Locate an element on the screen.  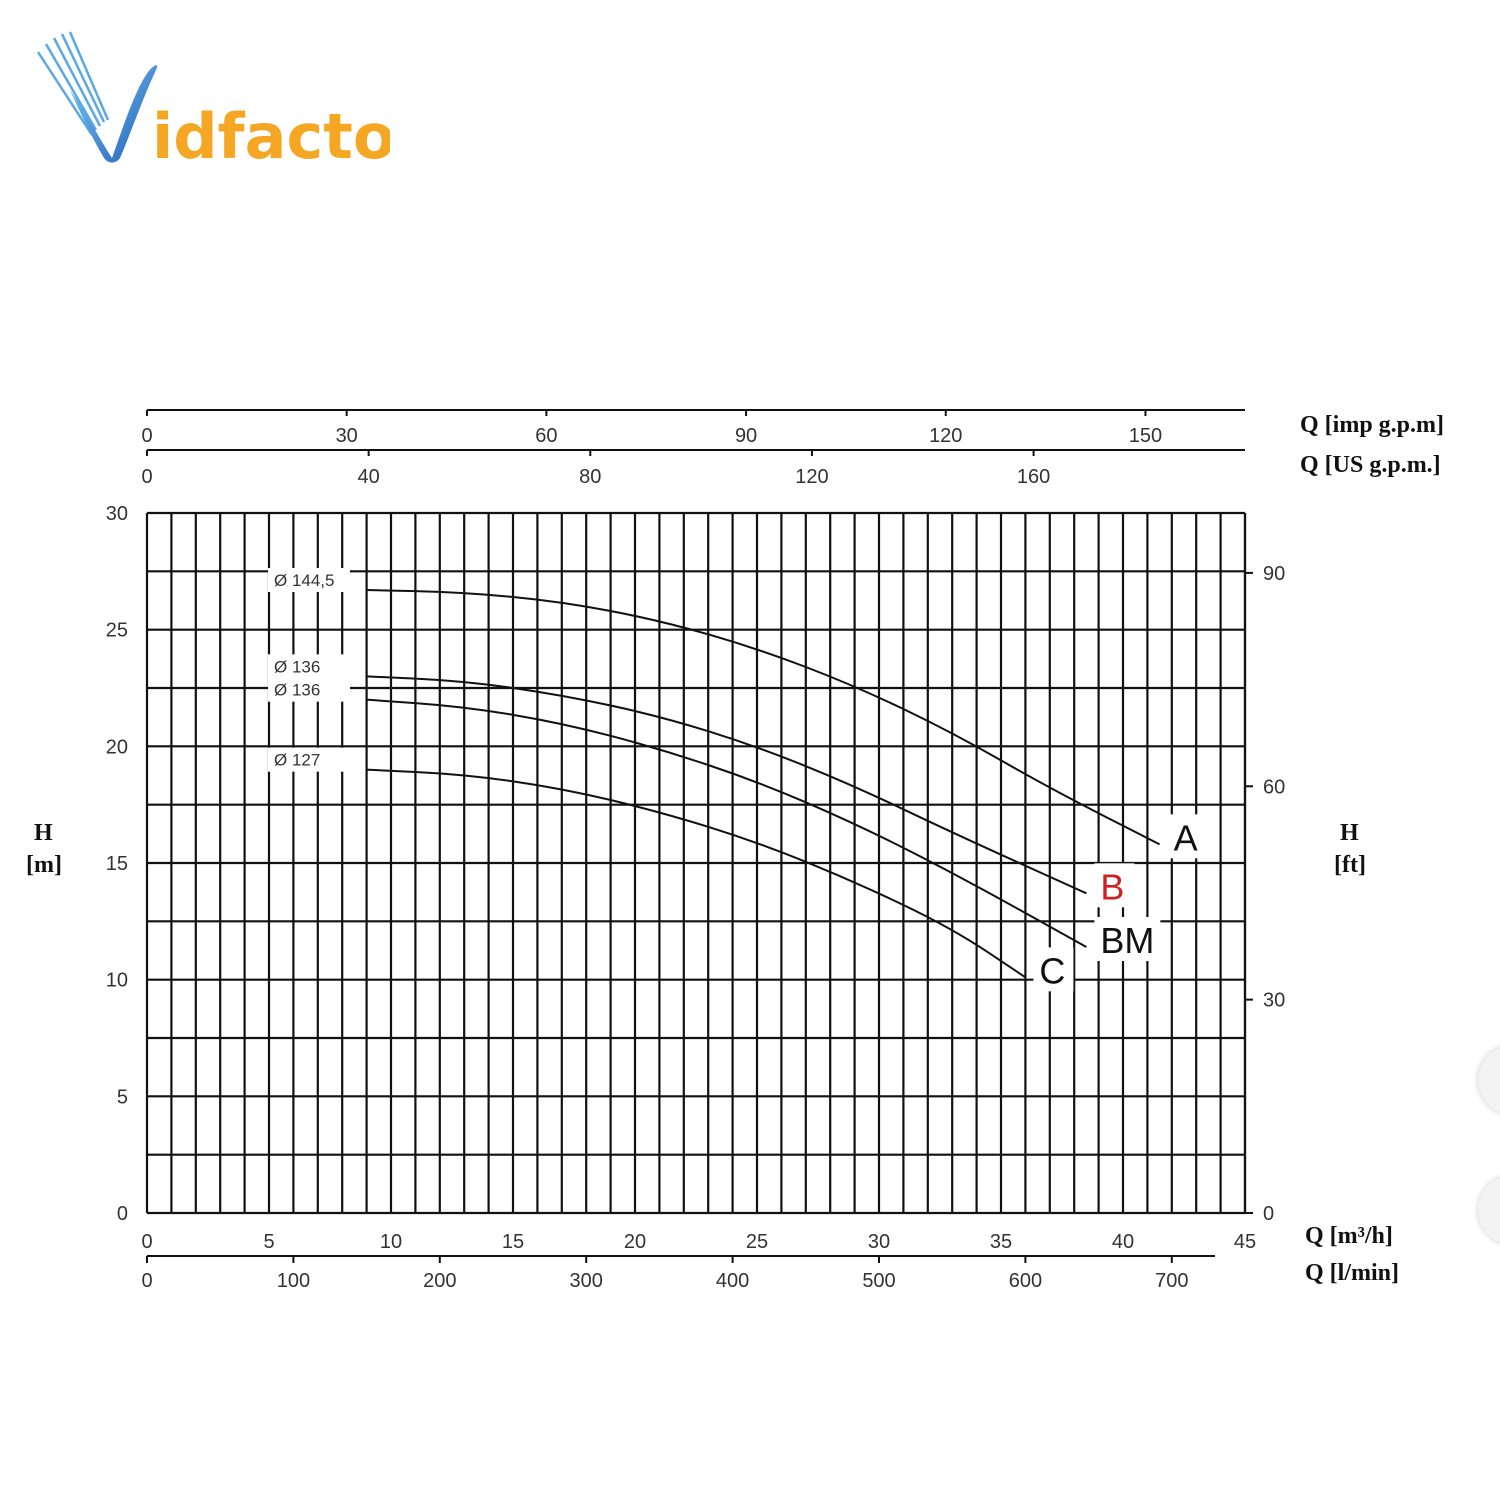
x-top2-tick-label: 160 is located at coordinates (1033, 477).